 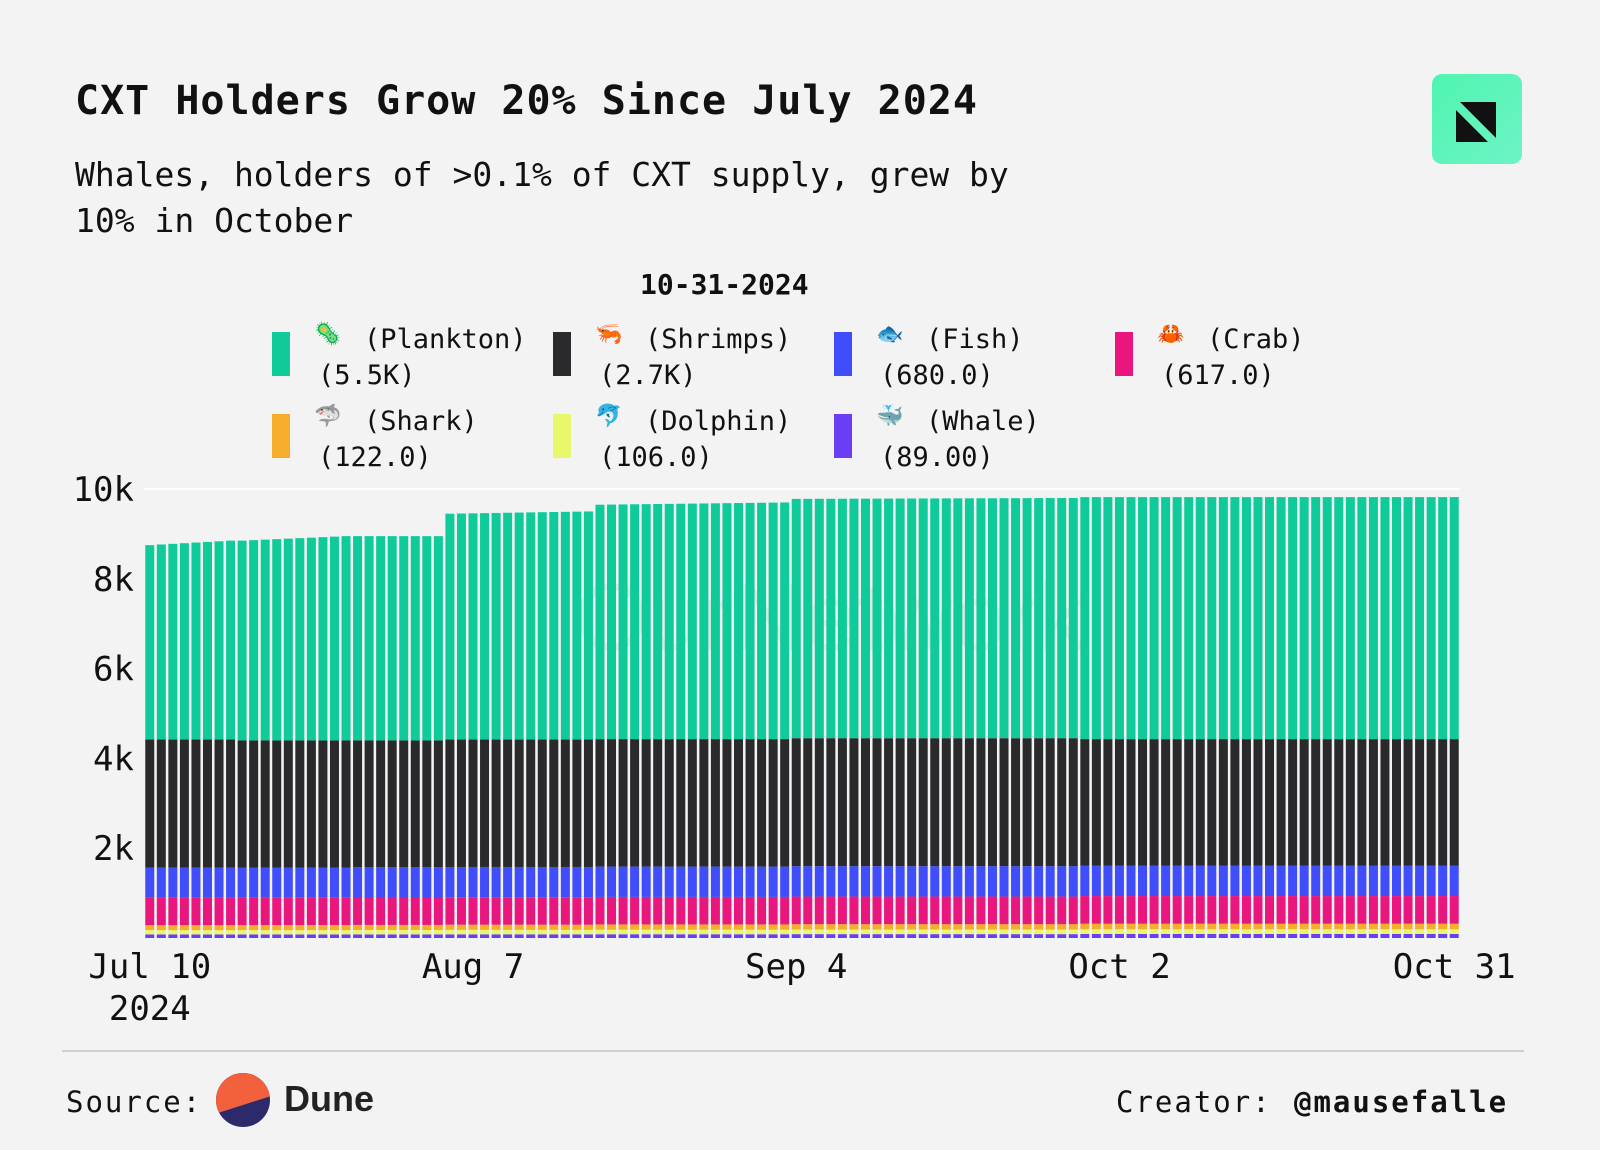 I want to click on legend-item-fish: 🐟 (Fish) (680.0), so click(x=974, y=357).